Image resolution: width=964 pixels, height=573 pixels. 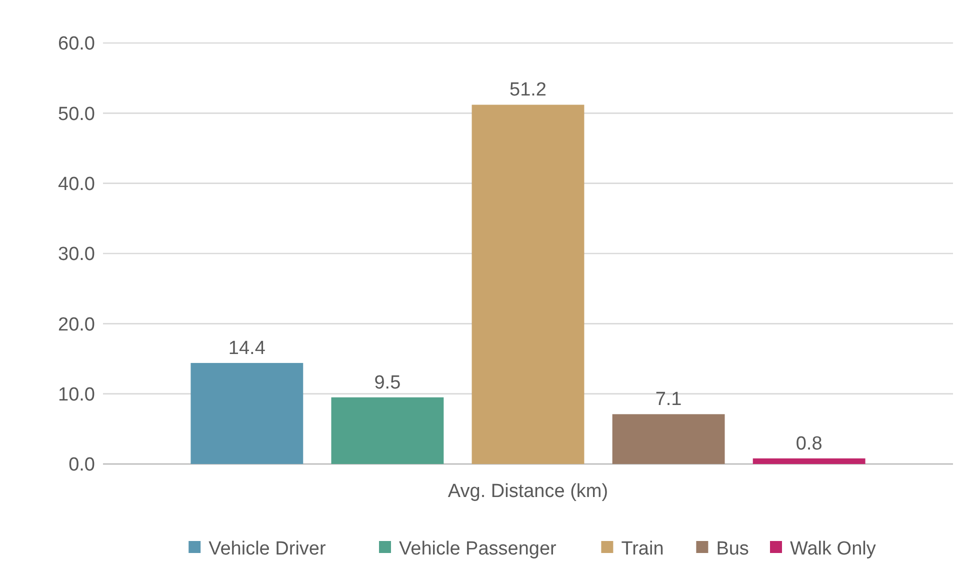 What do you see at coordinates (478, 549) in the screenshot?
I see `legend-label: Vehicle Passenger` at bounding box center [478, 549].